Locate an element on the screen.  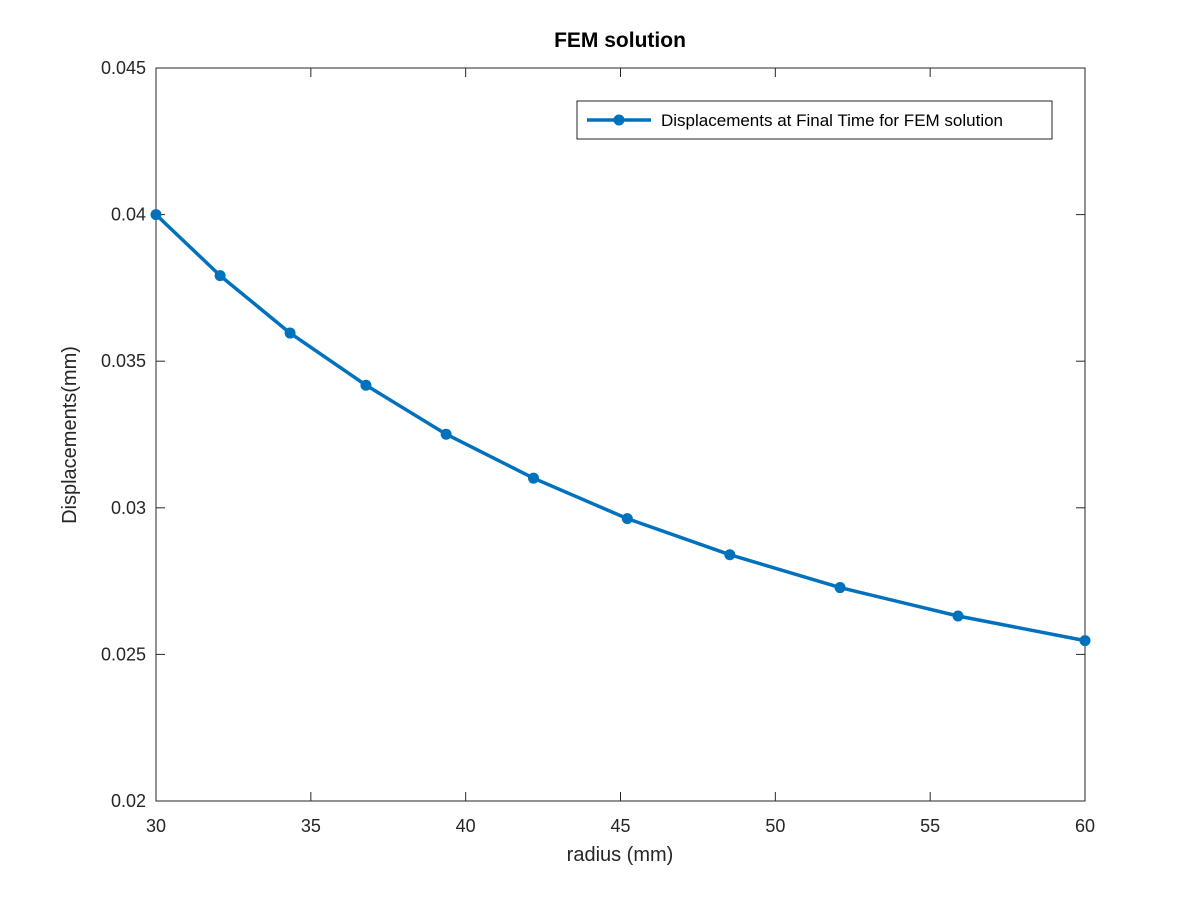
x-tick-label: 55 is located at coordinates (930, 826).